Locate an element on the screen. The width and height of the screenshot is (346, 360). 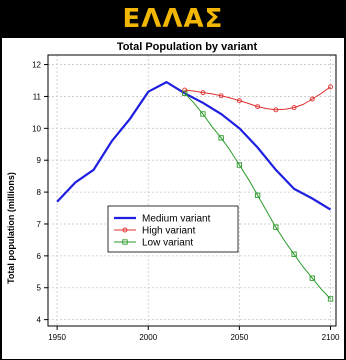
legend-label: Medium variant is located at coordinates (176, 219).